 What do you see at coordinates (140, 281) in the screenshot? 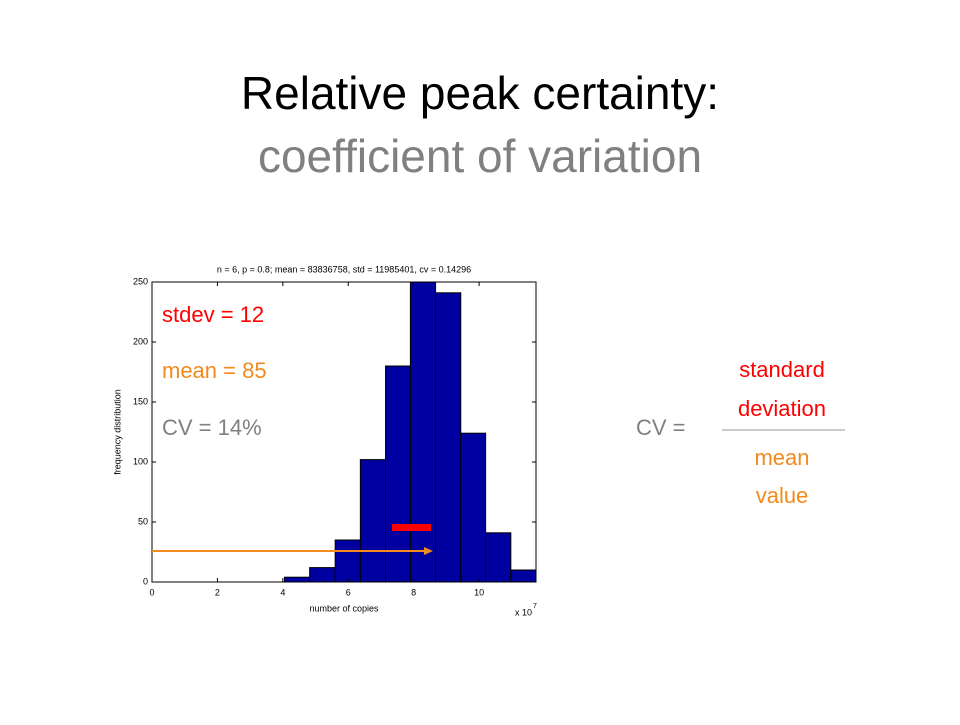
I see `y-tick-label: 250` at bounding box center [140, 281].